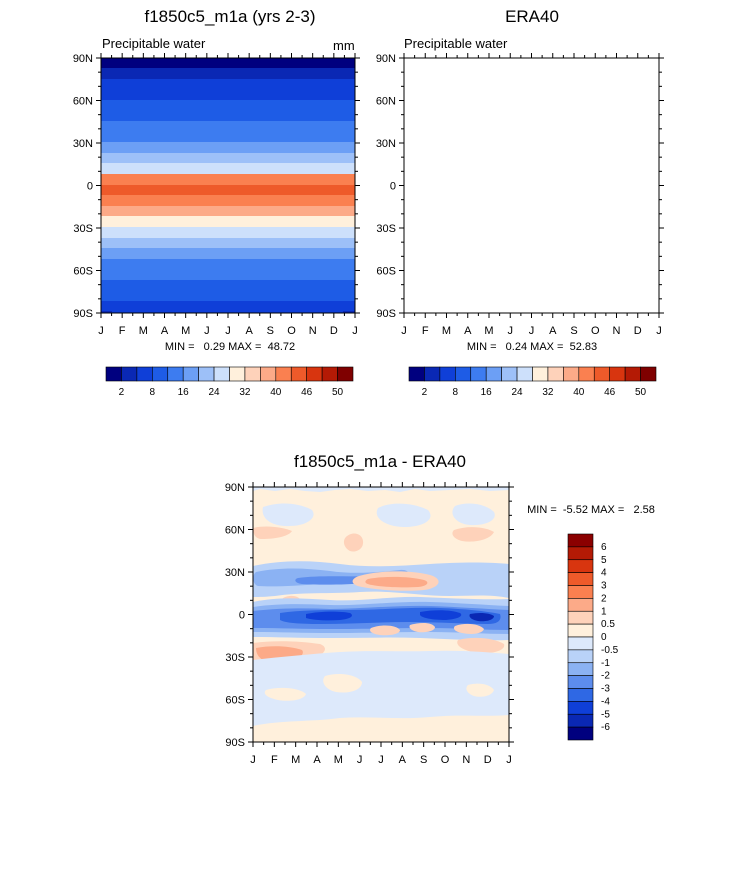 This screenshot has height=869, width=733. I want to click on x-tick-label: F, so click(274, 760).